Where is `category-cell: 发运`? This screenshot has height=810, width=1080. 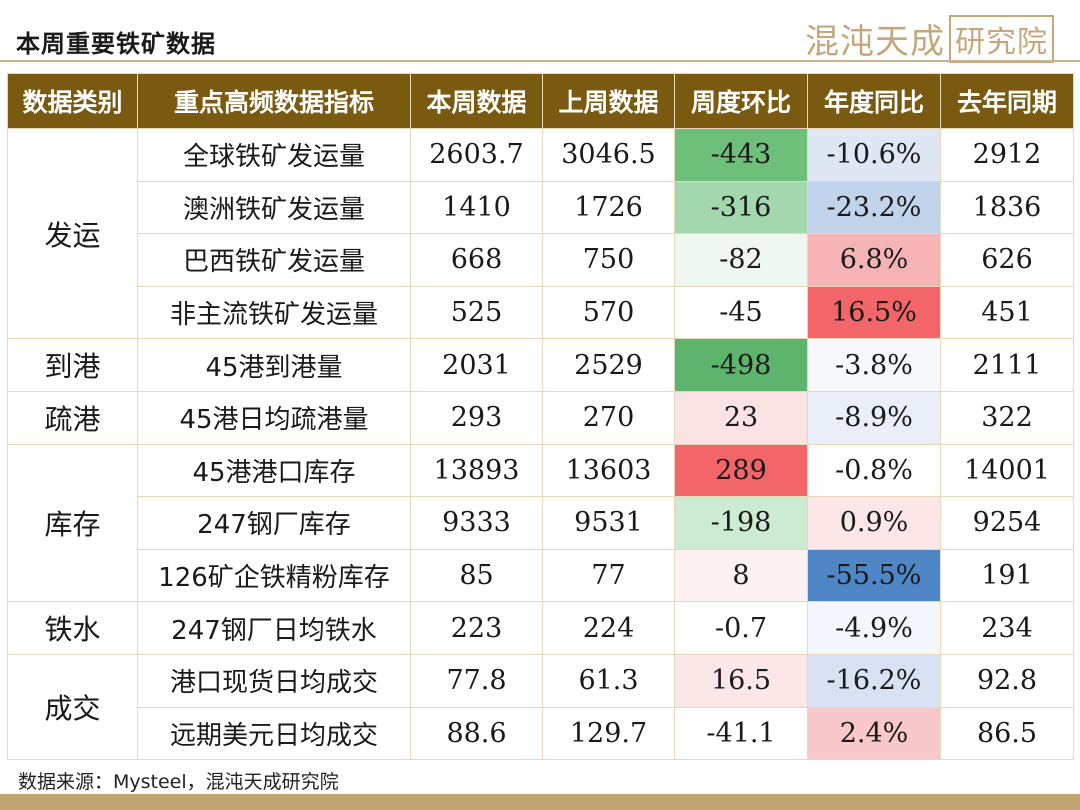 category-cell: 发运 is located at coordinates (72, 233).